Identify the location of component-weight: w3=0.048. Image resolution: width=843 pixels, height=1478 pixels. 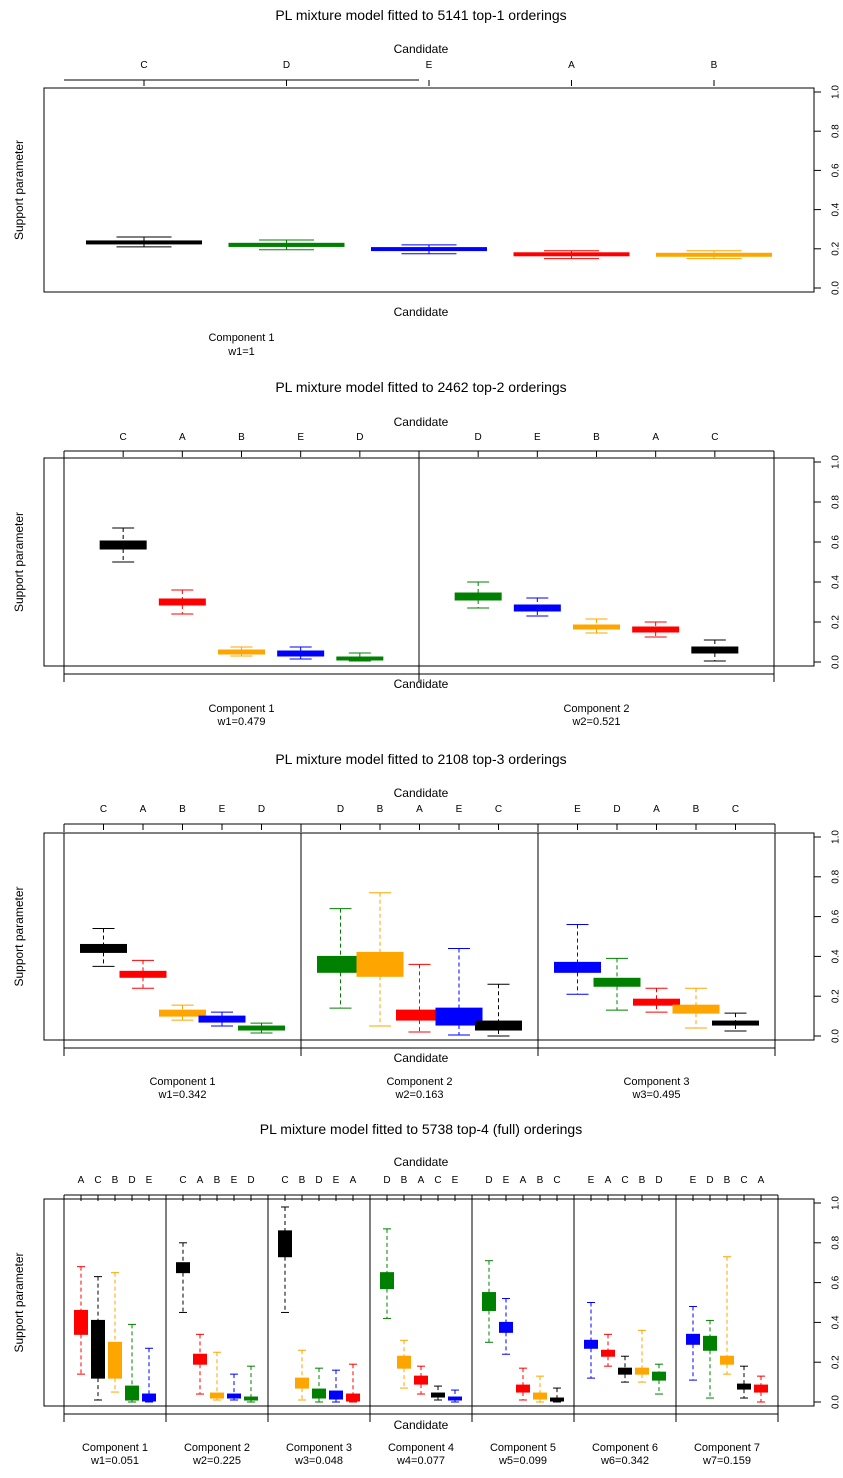
(318, 1461).